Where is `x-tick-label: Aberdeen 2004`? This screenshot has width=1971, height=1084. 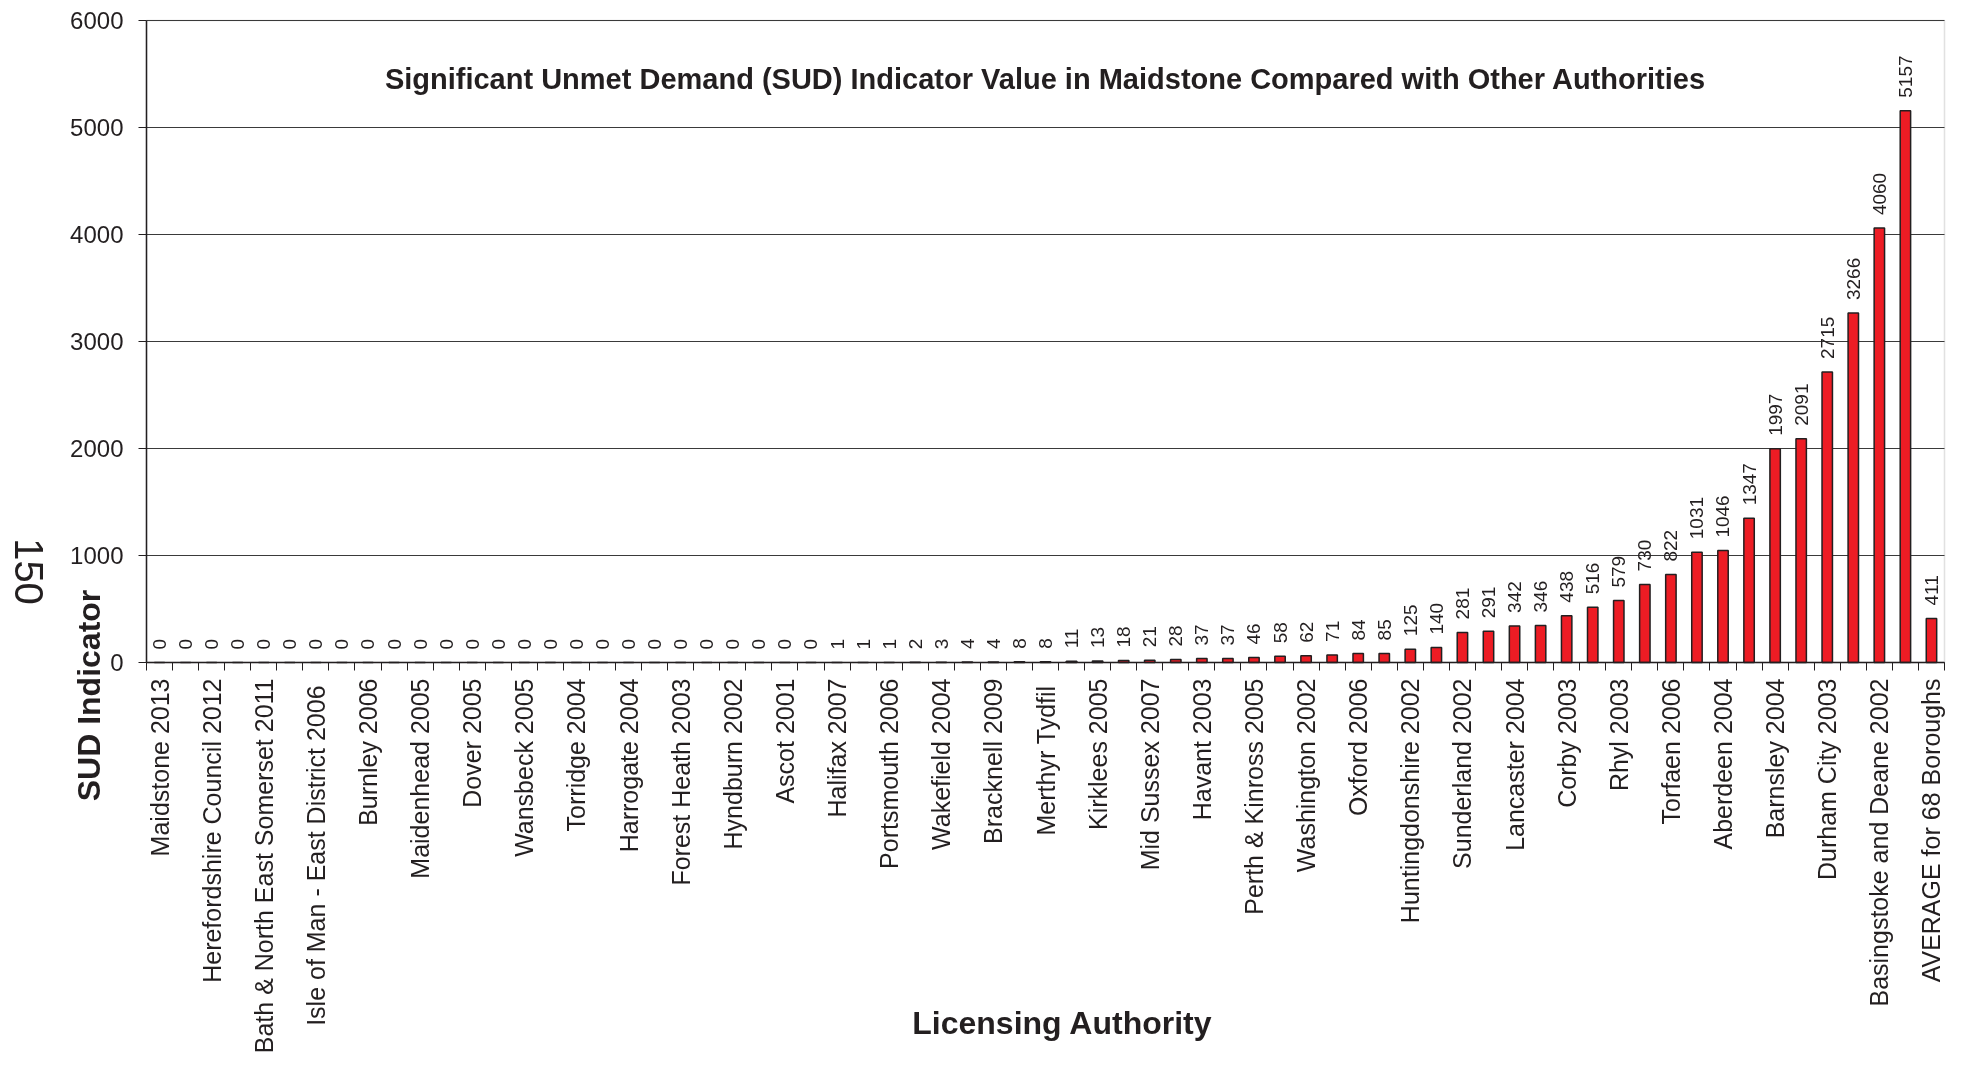 x-tick-label: Aberdeen 2004 is located at coordinates (1723, 764).